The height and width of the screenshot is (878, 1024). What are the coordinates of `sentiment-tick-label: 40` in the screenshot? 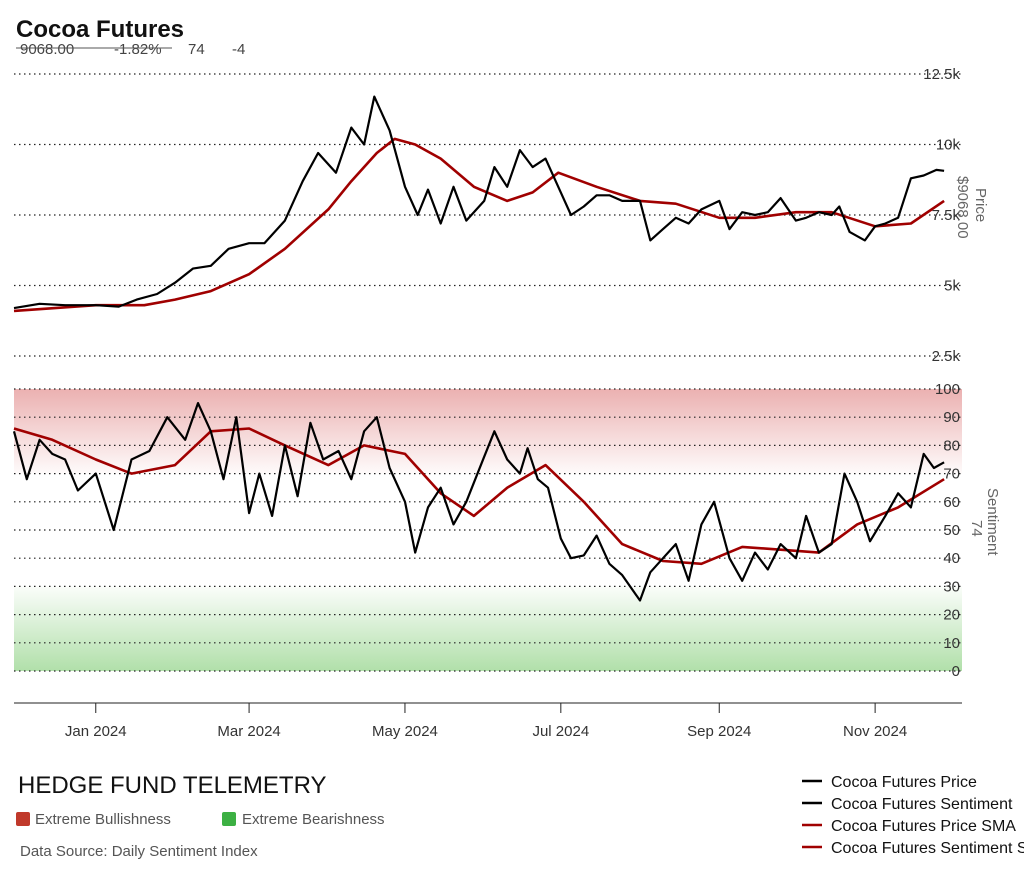 It's located at (951, 558).